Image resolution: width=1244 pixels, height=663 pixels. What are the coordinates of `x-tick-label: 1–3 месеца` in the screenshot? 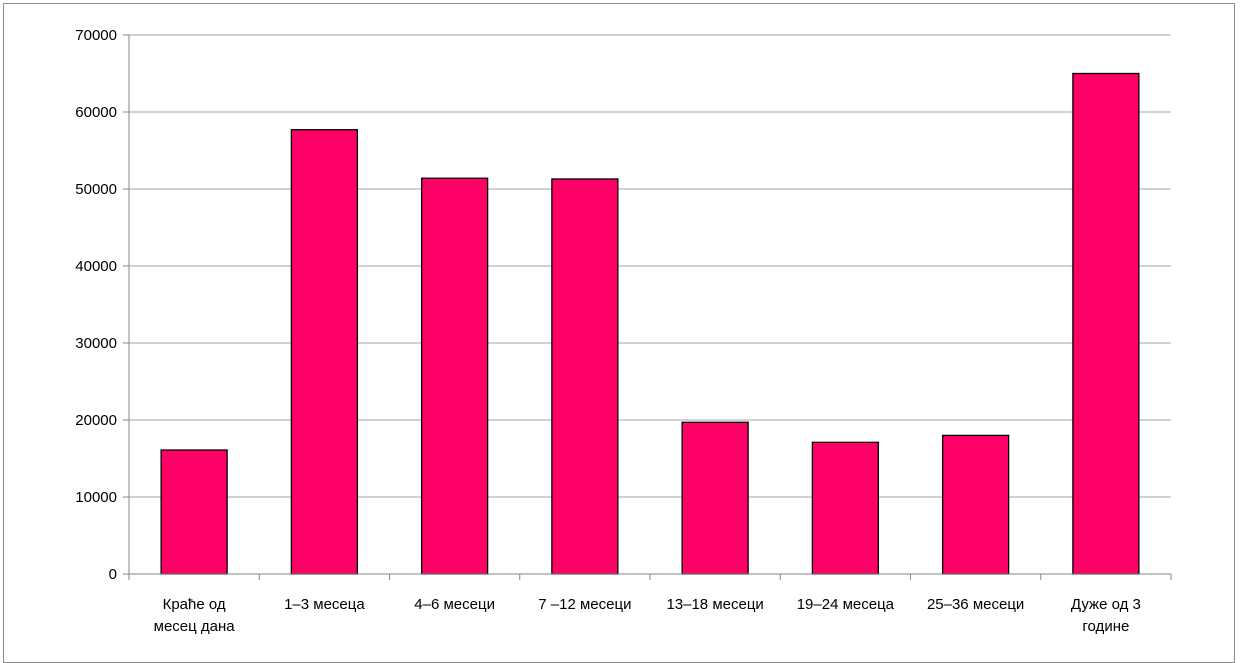 It's located at (324, 604).